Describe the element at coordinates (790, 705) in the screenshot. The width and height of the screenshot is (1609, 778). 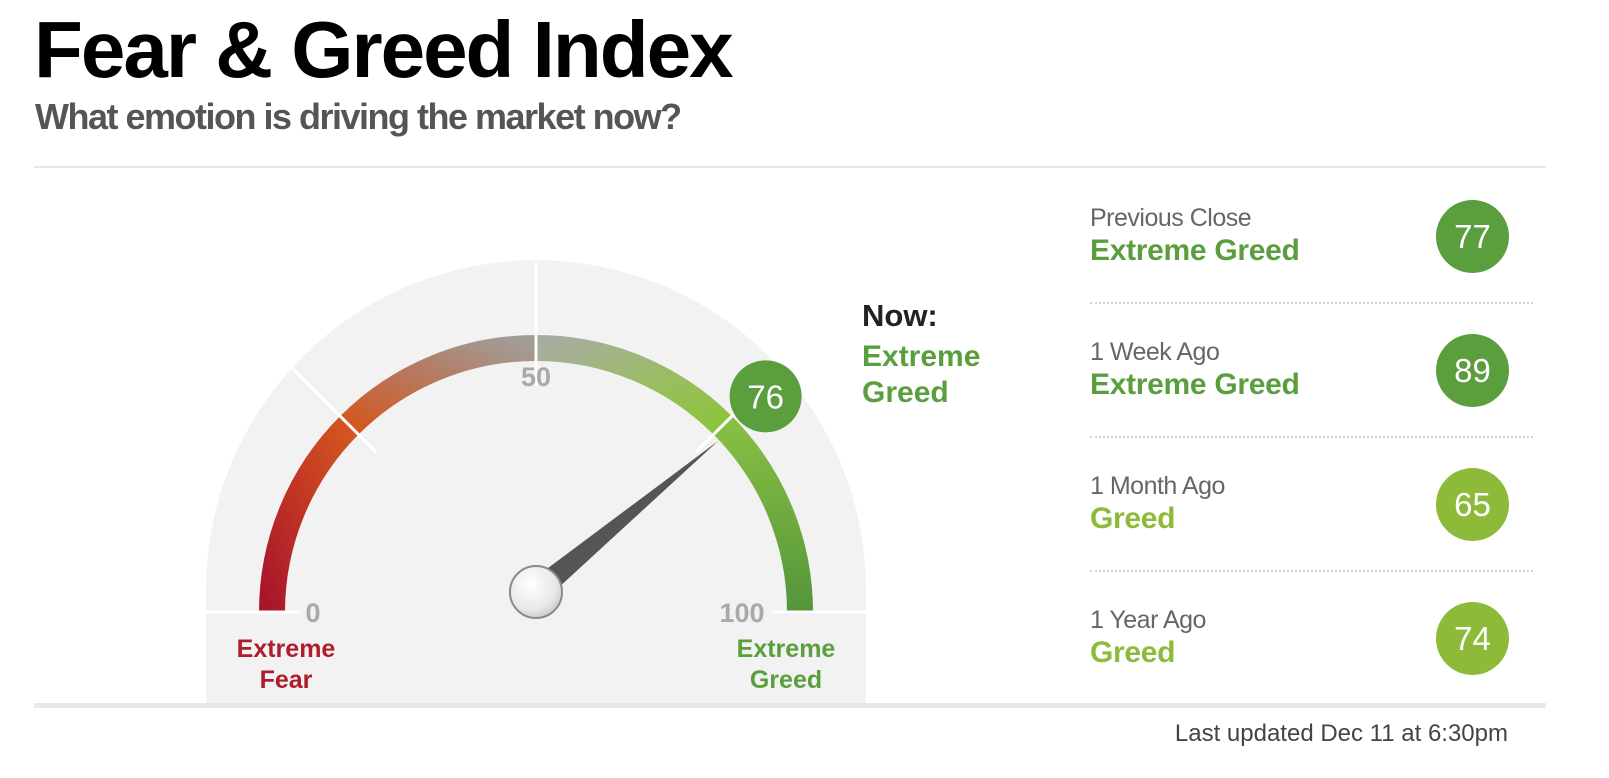
I see `bottom-divider` at that location.